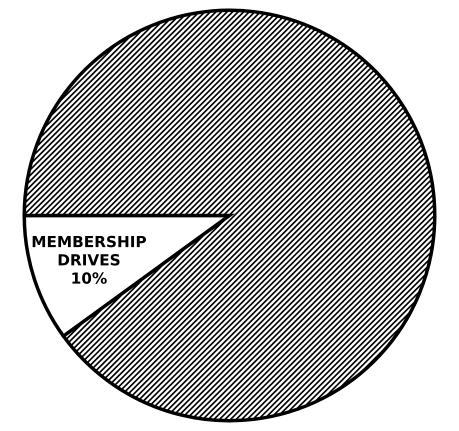 The height and width of the screenshot is (431, 459). Describe the element at coordinates (89, 278) in the screenshot. I see `data-label: 10%` at that location.